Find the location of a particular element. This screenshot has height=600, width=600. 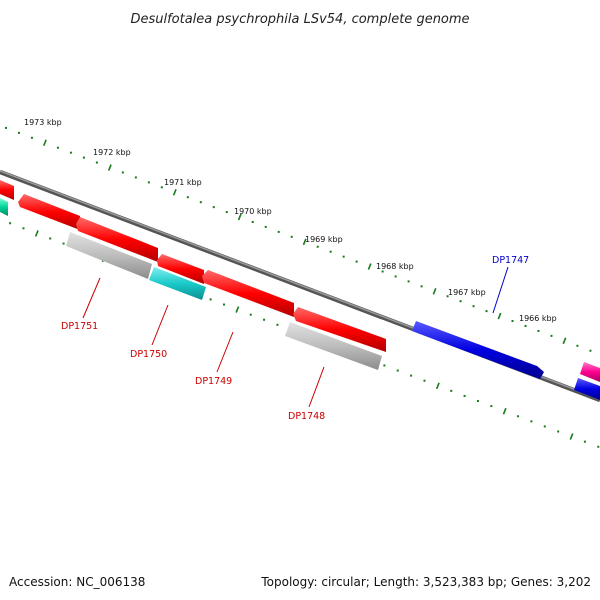

gene-feature-magenta-partial is located at coordinates (590, 372).